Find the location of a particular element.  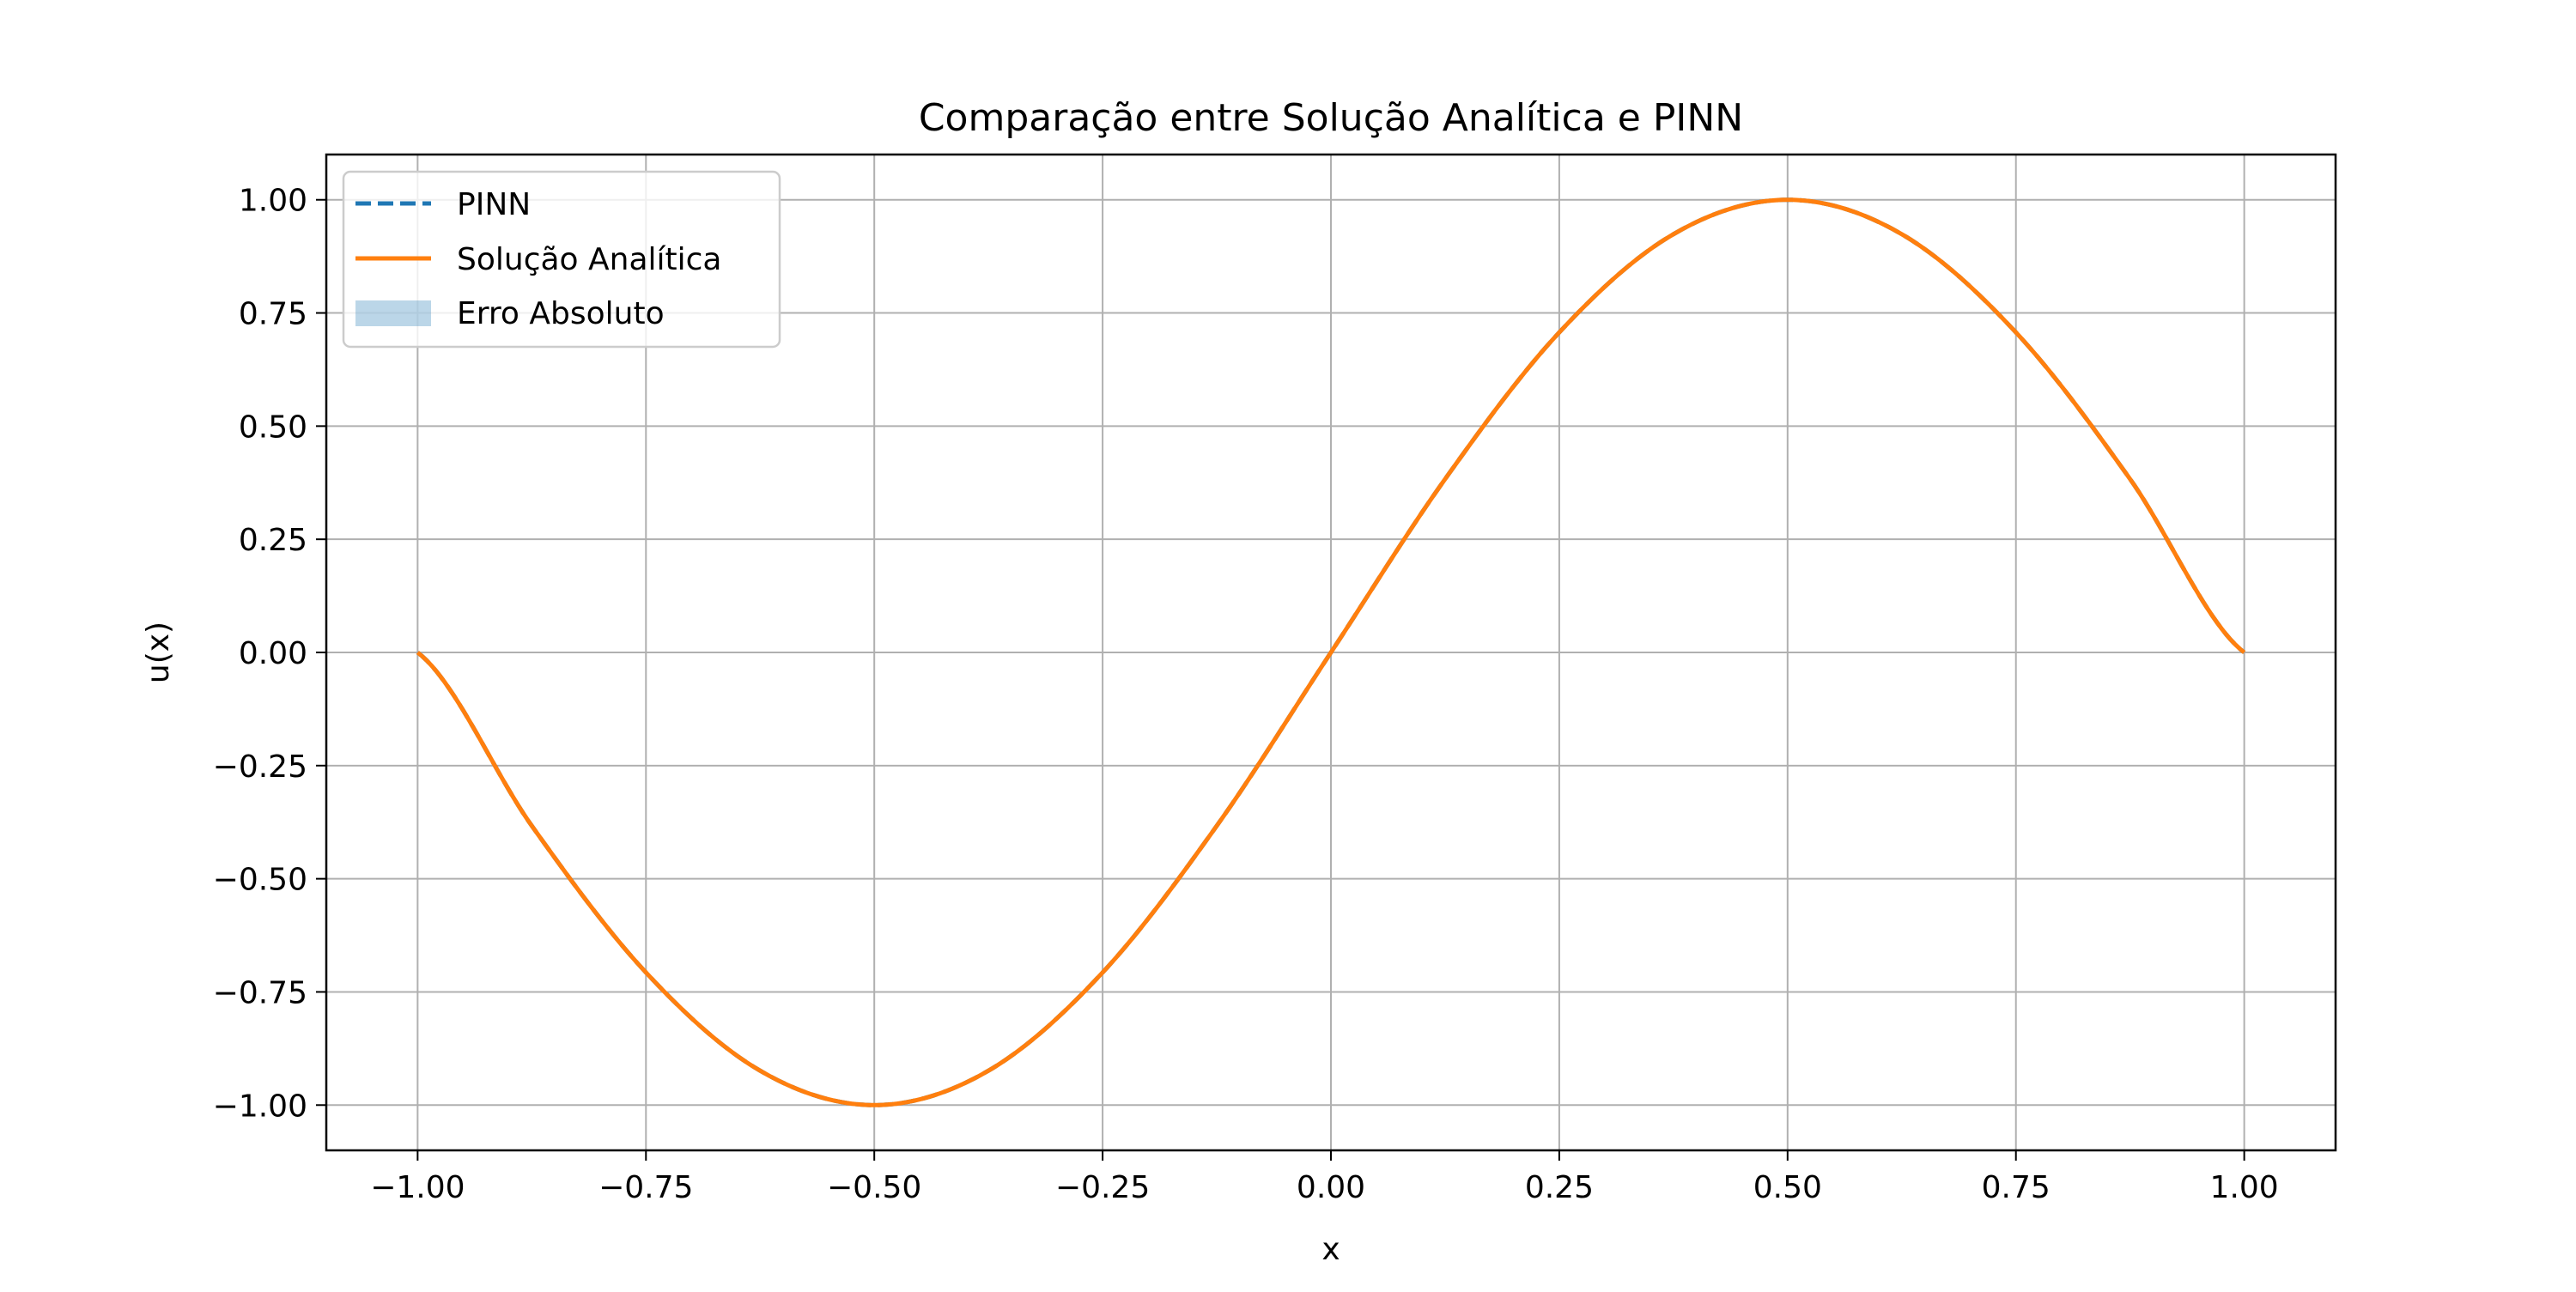

x-tick-label: 0.00 is located at coordinates (1331, 1187).